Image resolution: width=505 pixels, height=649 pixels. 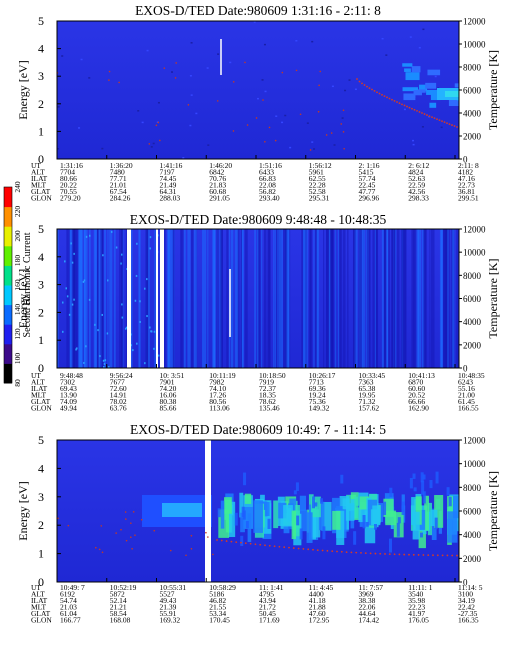 I want to click on orbit-value: 291.05, so click(x=219, y=198).